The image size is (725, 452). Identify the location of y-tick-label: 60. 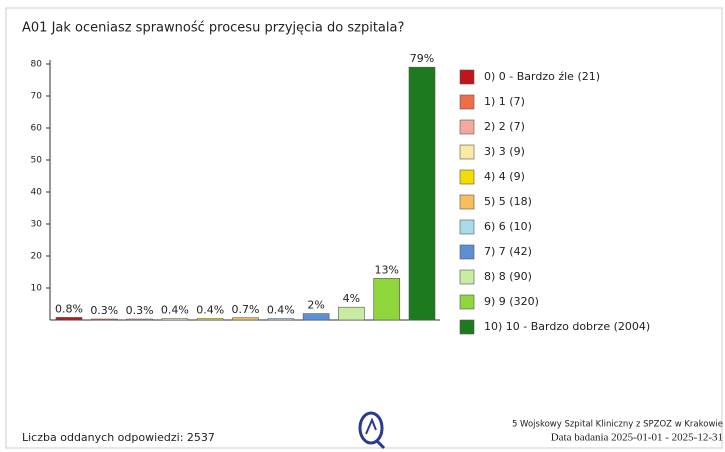
(37, 129).